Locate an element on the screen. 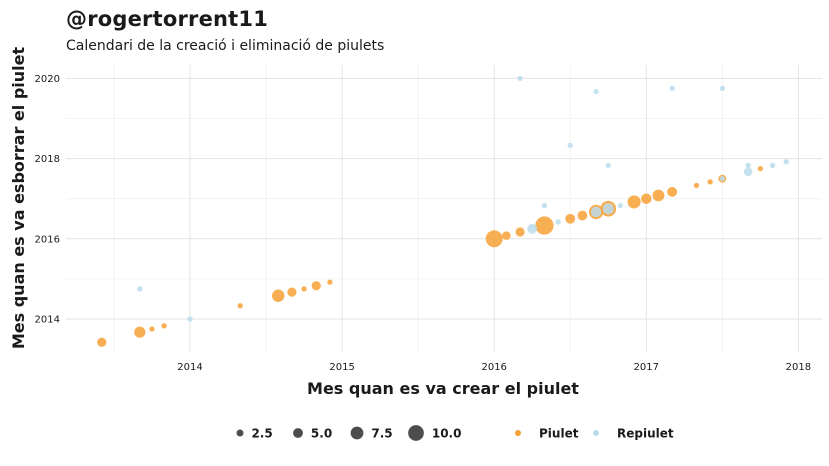  y-tick-label: 2014 is located at coordinates (47, 320).